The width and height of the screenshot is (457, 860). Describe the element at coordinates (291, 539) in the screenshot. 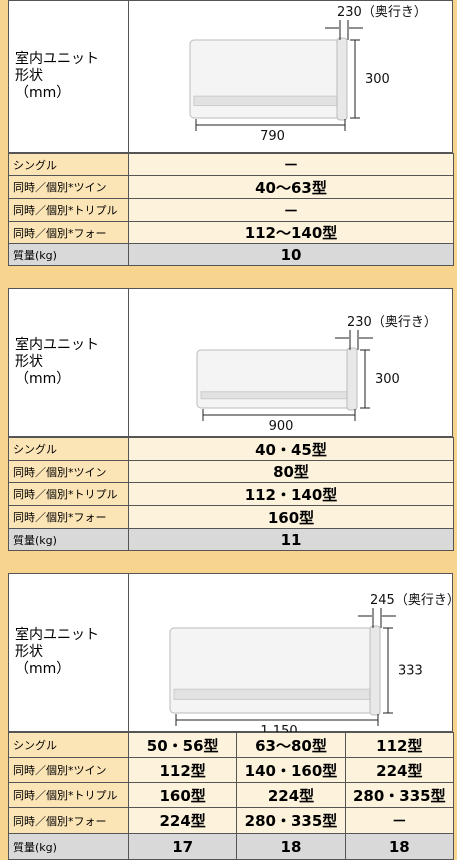

I see `row-value: 11` at that location.